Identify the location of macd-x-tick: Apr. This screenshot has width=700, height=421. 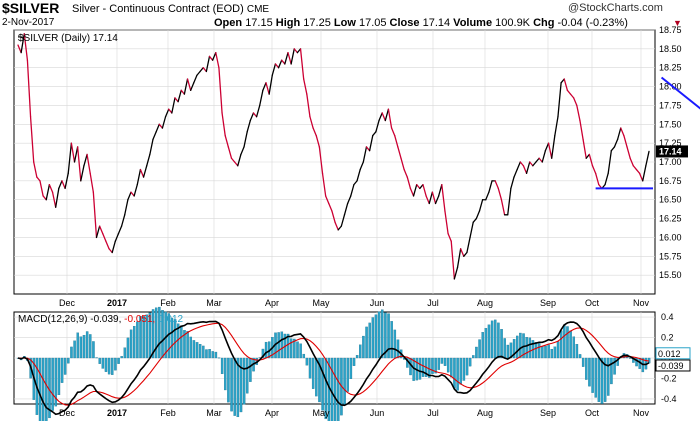
(272, 413).